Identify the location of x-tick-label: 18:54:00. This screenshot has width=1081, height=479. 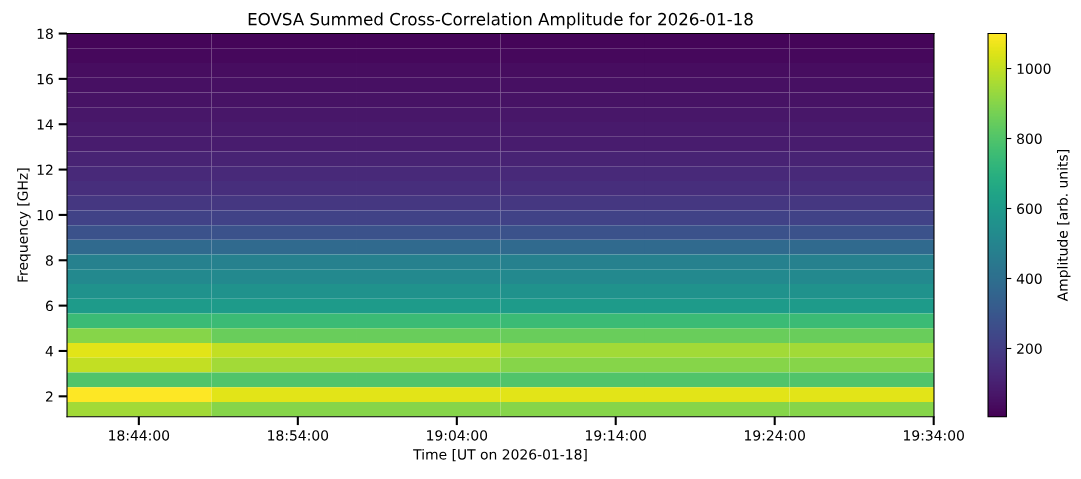
(298, 435).